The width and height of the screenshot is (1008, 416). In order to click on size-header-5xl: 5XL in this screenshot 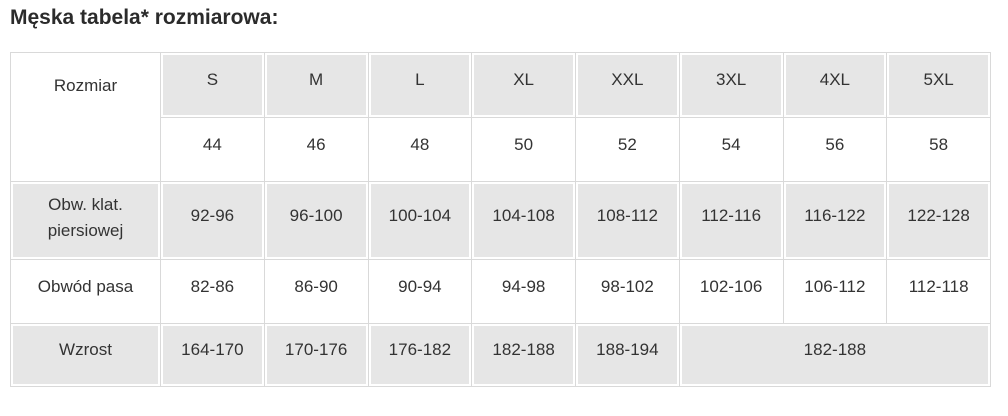, I will do `click(938, 85)`.